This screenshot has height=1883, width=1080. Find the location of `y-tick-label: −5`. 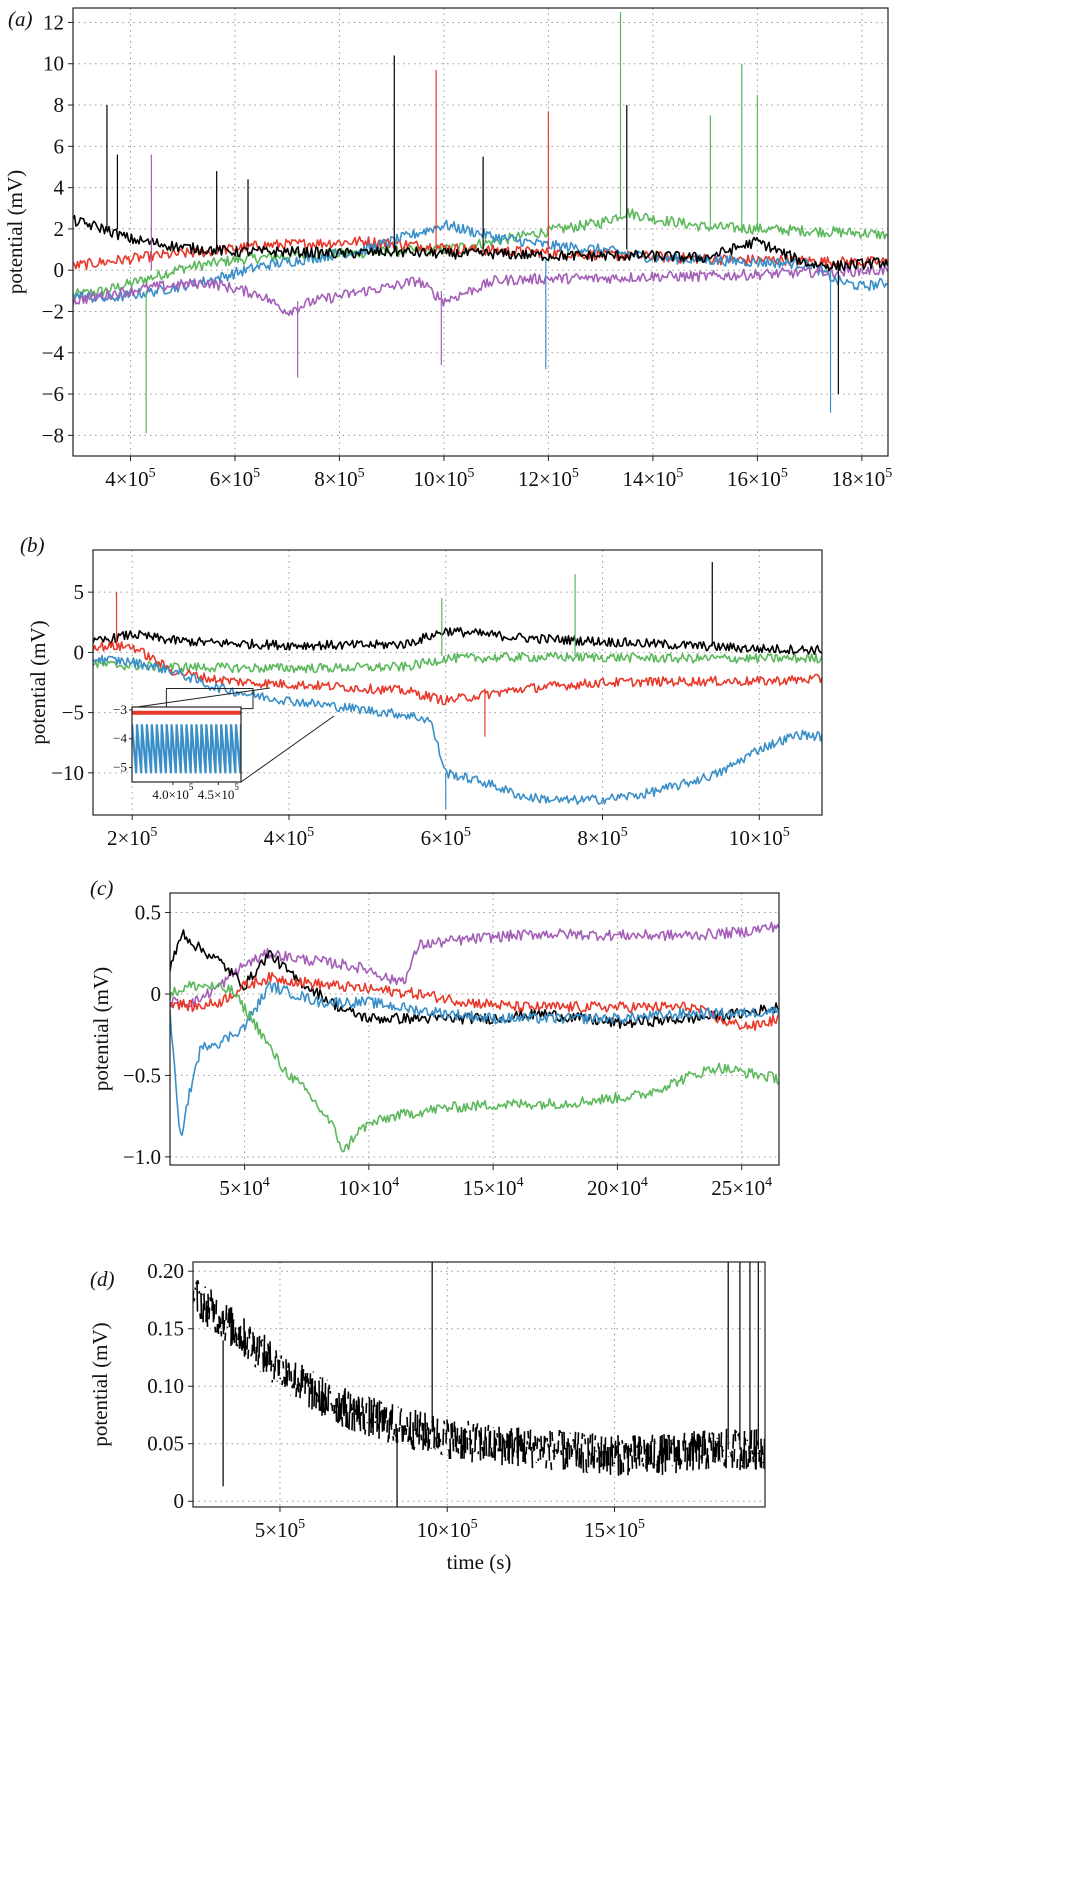

y-tick-label: −5 is located at coordinates (73, 713).